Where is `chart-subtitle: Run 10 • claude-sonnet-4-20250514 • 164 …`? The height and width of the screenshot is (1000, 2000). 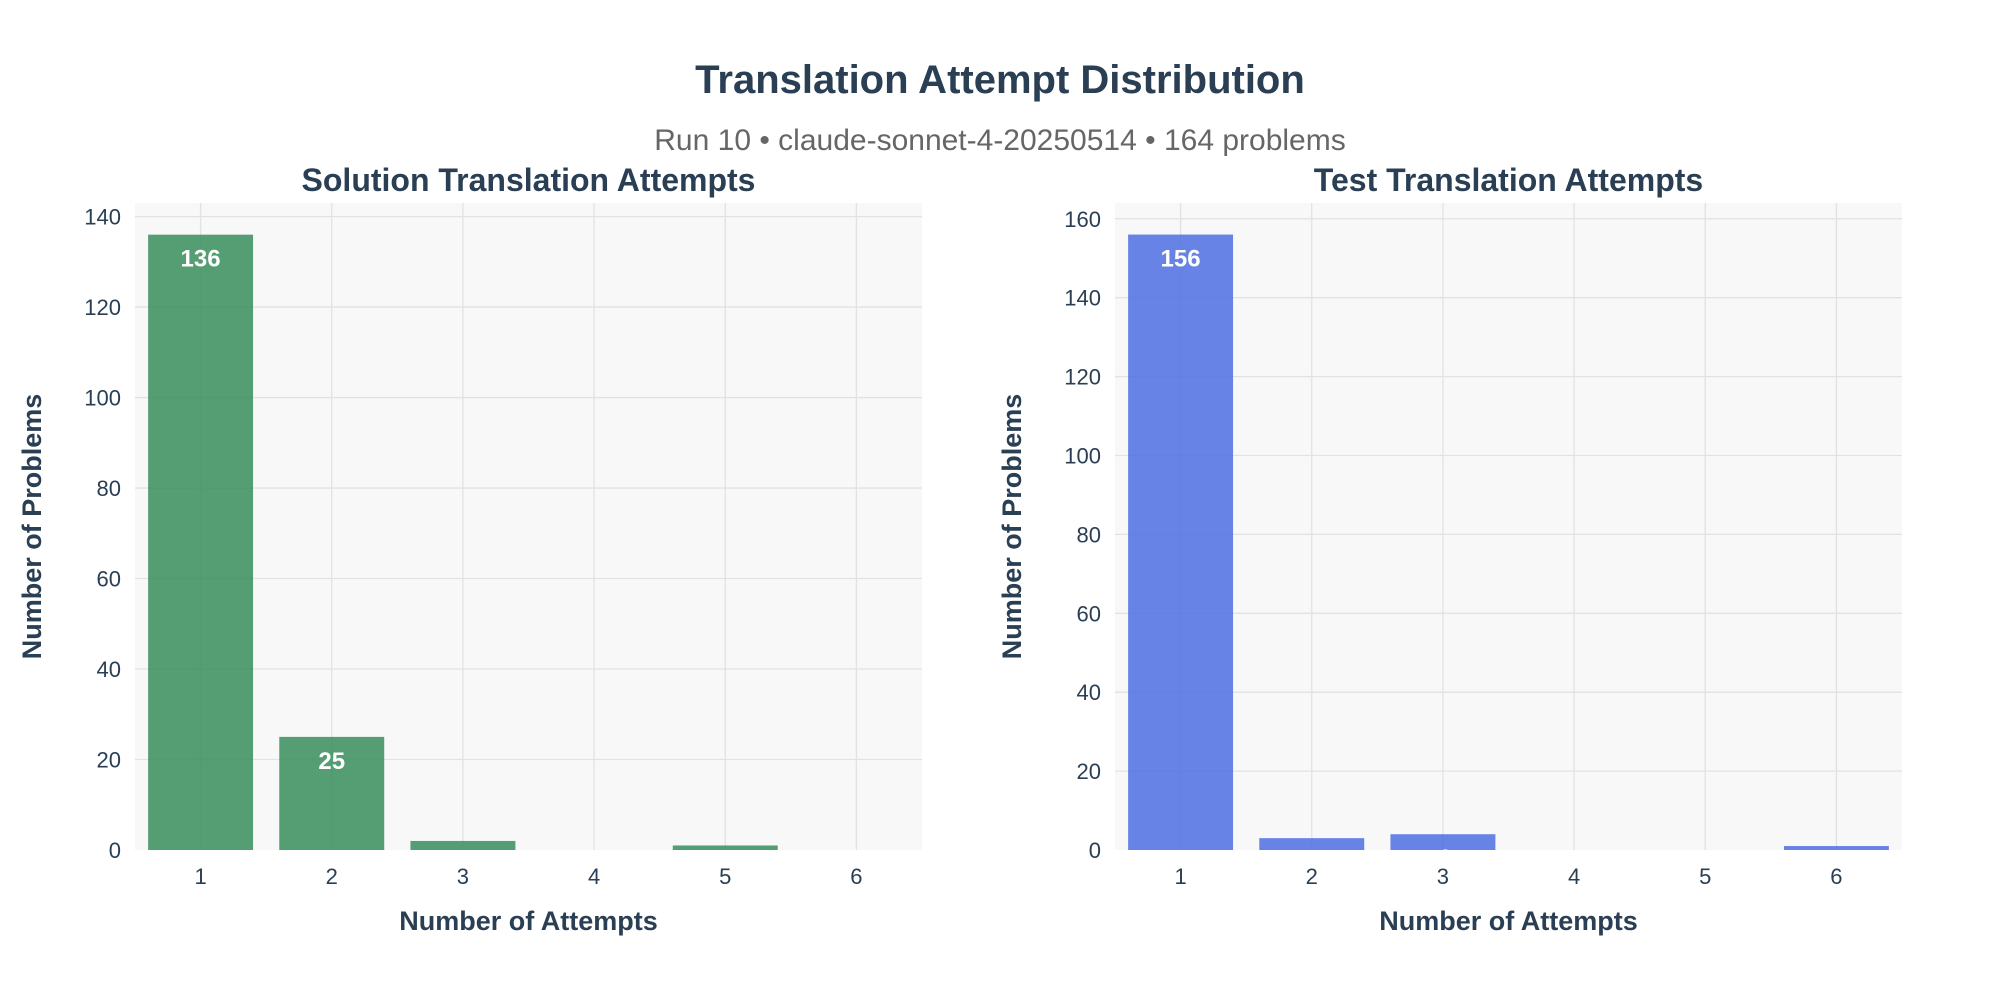
chart-subtitle: Run 10 • claude-sonnet-4-20250514 • 164 … is located at coordinates (1000, 140).